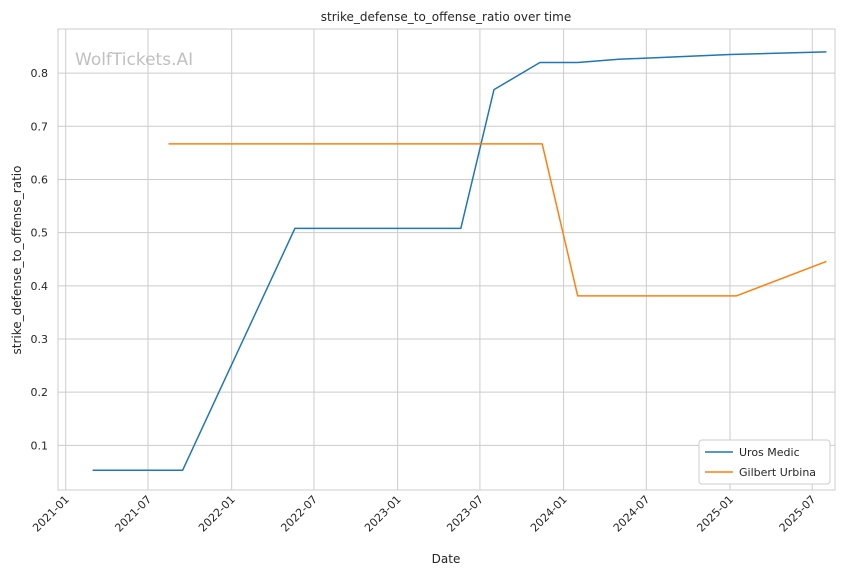 This screenshot has height=575, width=844. What do you see at coordinates (465, 514) in the screenshot?
I see `x-tick-label: 2023-07` at bounding box center [465, 514].